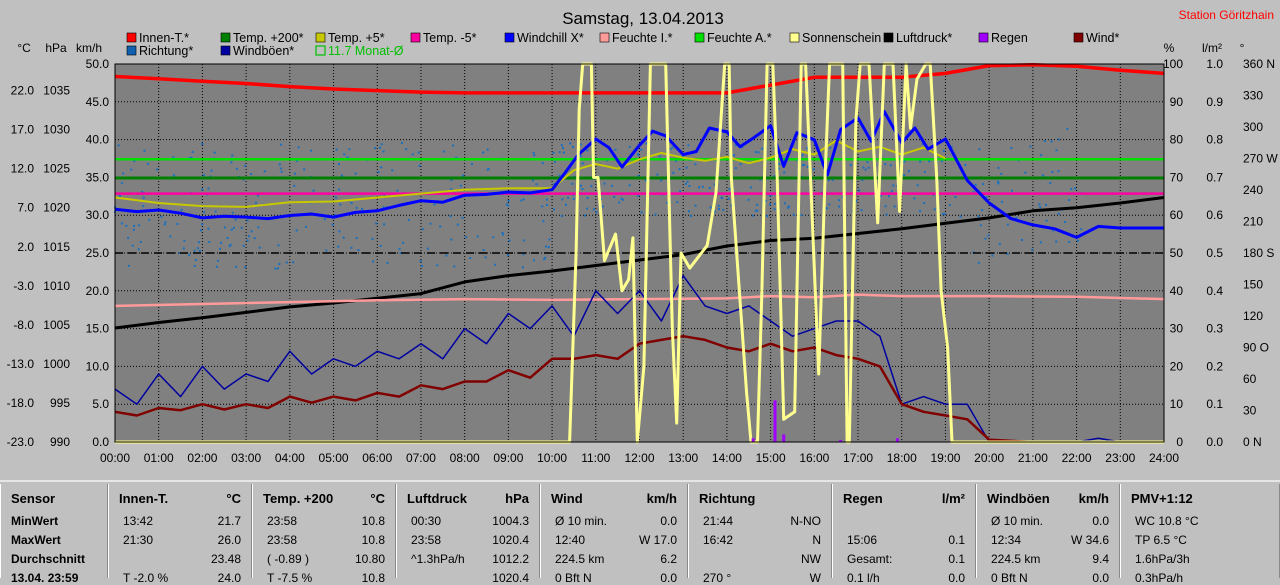 The image size is (1280, 585). Describe the element at coordinates (1258, 253) in the screenshot. I see `y-tick-label-direction: 180 S` at that location.